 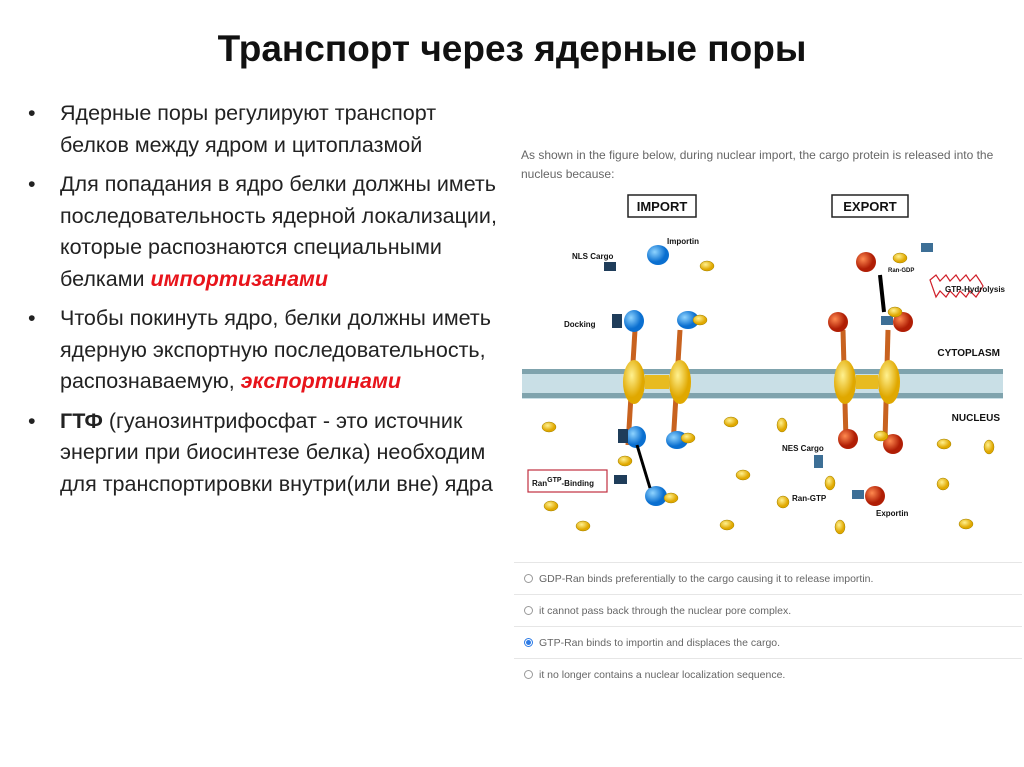 I want to click on exportin-molecules, so click(x=873, y=374).